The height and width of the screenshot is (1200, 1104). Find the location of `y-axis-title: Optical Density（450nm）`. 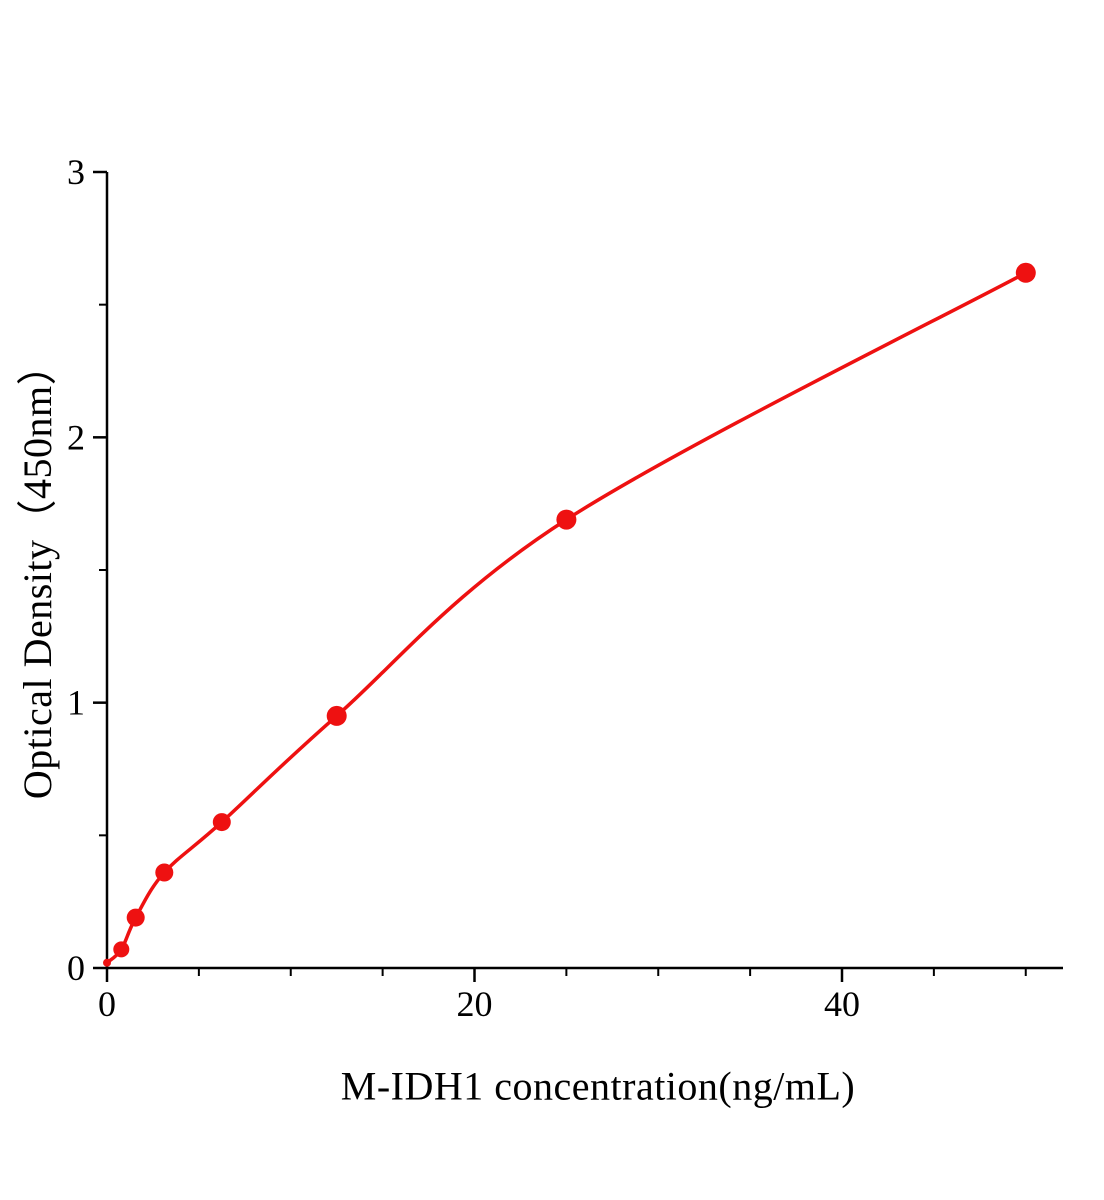

y-axis-title: Optical Density（450nm） is located at coordinates (37, 572).